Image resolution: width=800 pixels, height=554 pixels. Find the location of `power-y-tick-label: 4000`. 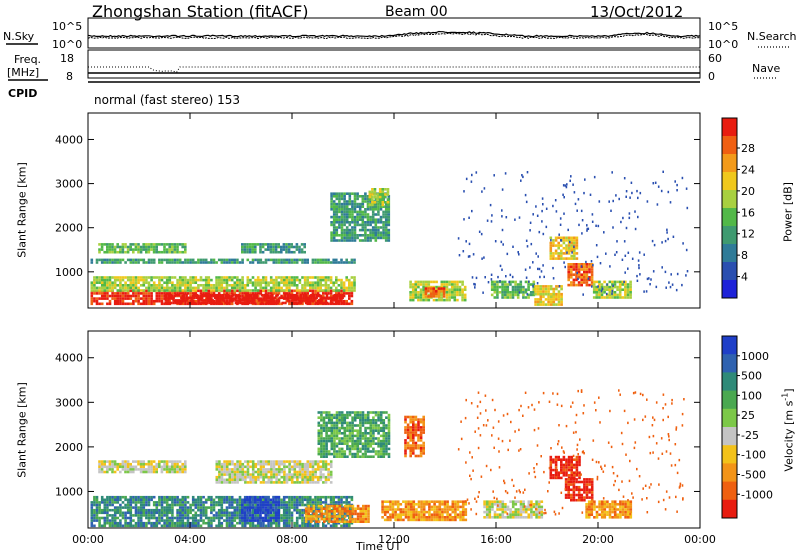

power-y-tick-label: 4000 is located at coordinates (69, 139).